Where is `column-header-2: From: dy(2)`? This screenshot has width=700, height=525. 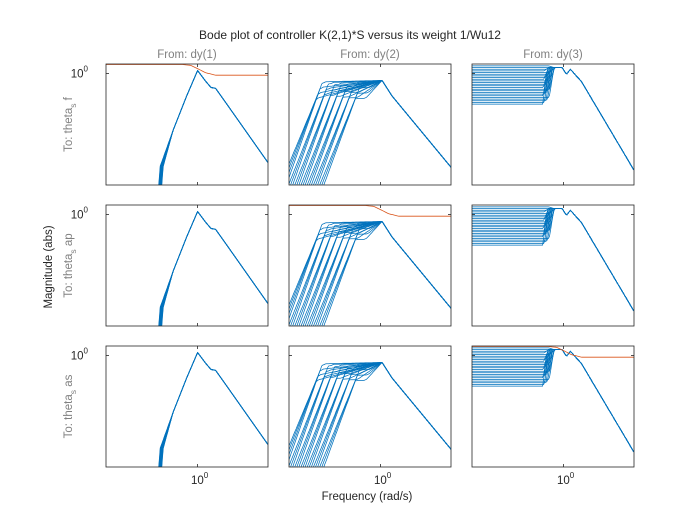
column-header-2: From: dy(2) is located at coordinates (370, 55).